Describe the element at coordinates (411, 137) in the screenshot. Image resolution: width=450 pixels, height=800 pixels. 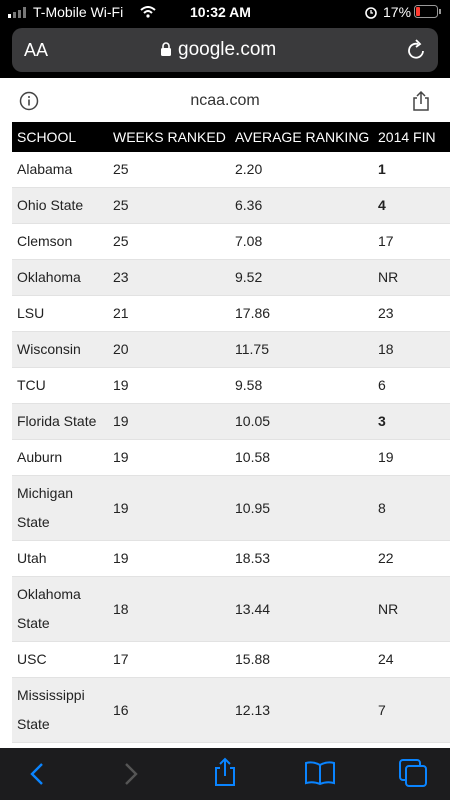
I see `column-header: 2014 FIN` at that location.